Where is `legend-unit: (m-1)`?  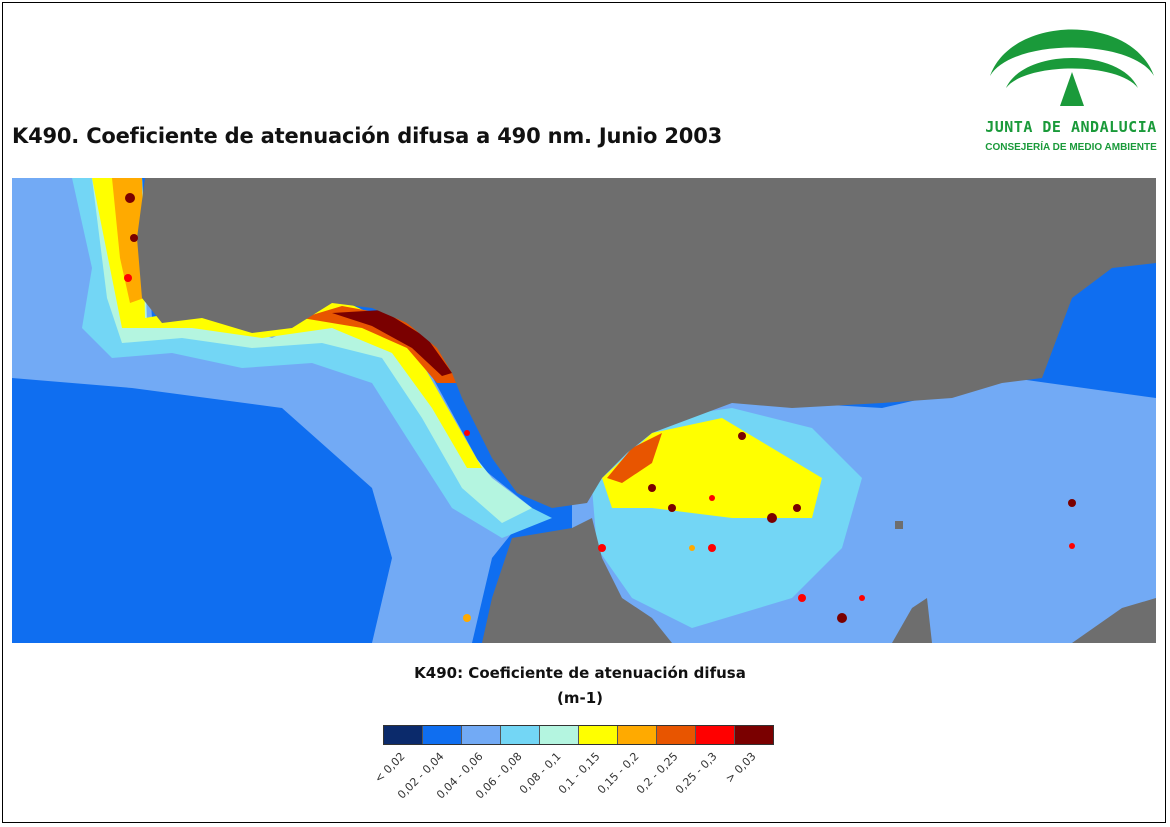 legend-unit: (m-1) is located at coordinates (579, 698).